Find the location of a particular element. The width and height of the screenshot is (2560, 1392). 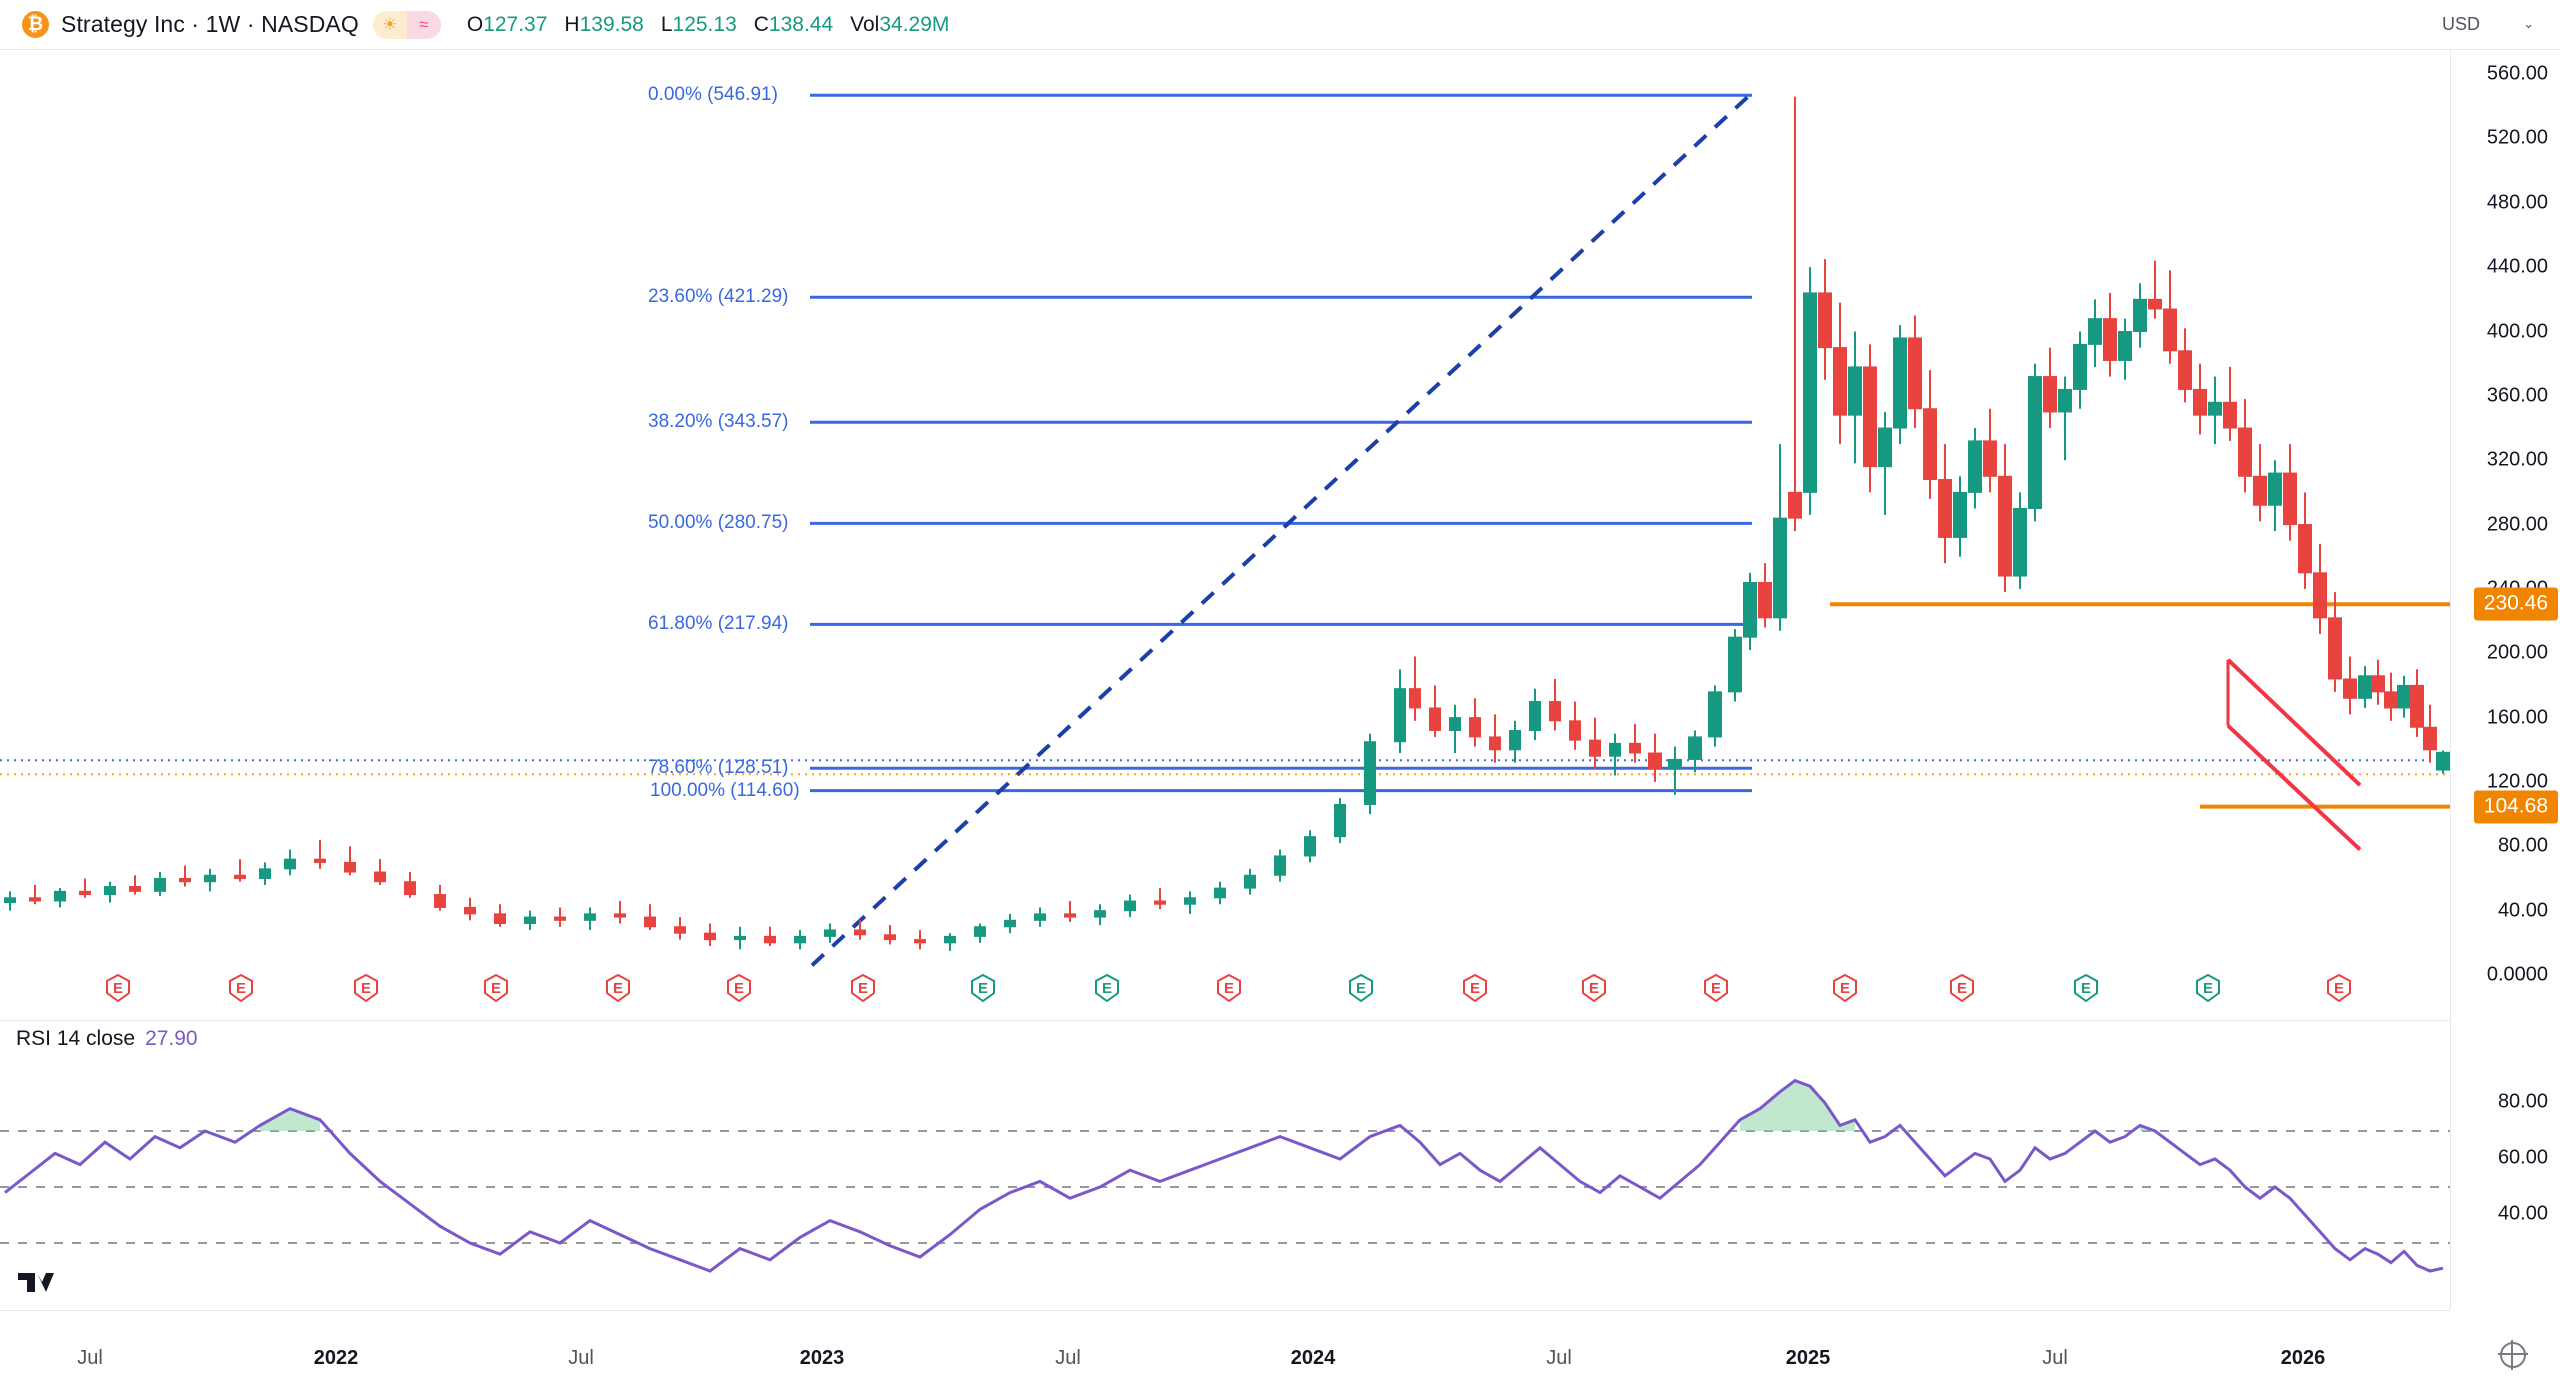

volume-label: Vol is located at coordinates (865, 24).